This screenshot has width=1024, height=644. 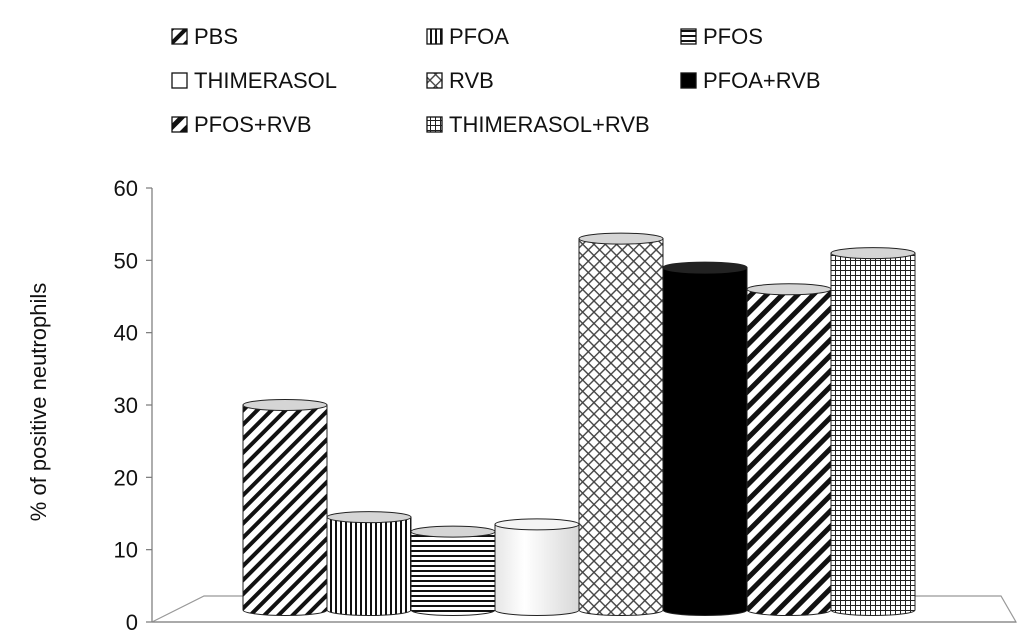 I want to click on legend-label: PFOA, so click(x=479, y=36).